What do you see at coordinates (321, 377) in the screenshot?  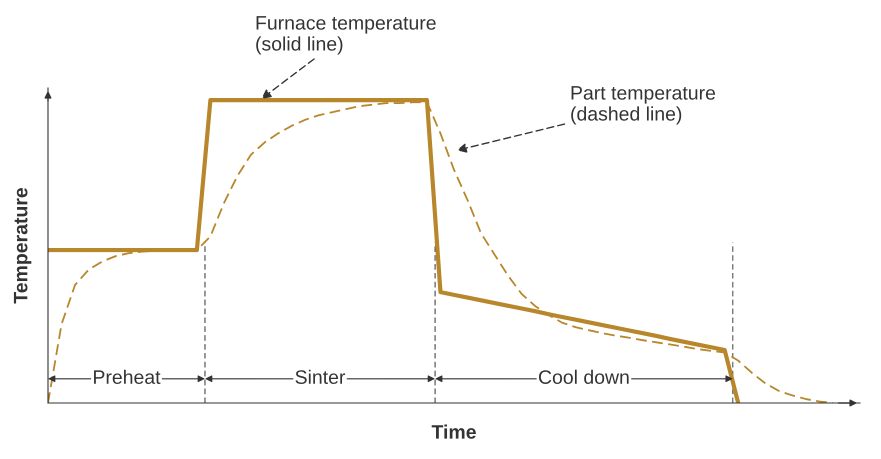 I see `annotation: Sinter` at bounding box center [321, 377].